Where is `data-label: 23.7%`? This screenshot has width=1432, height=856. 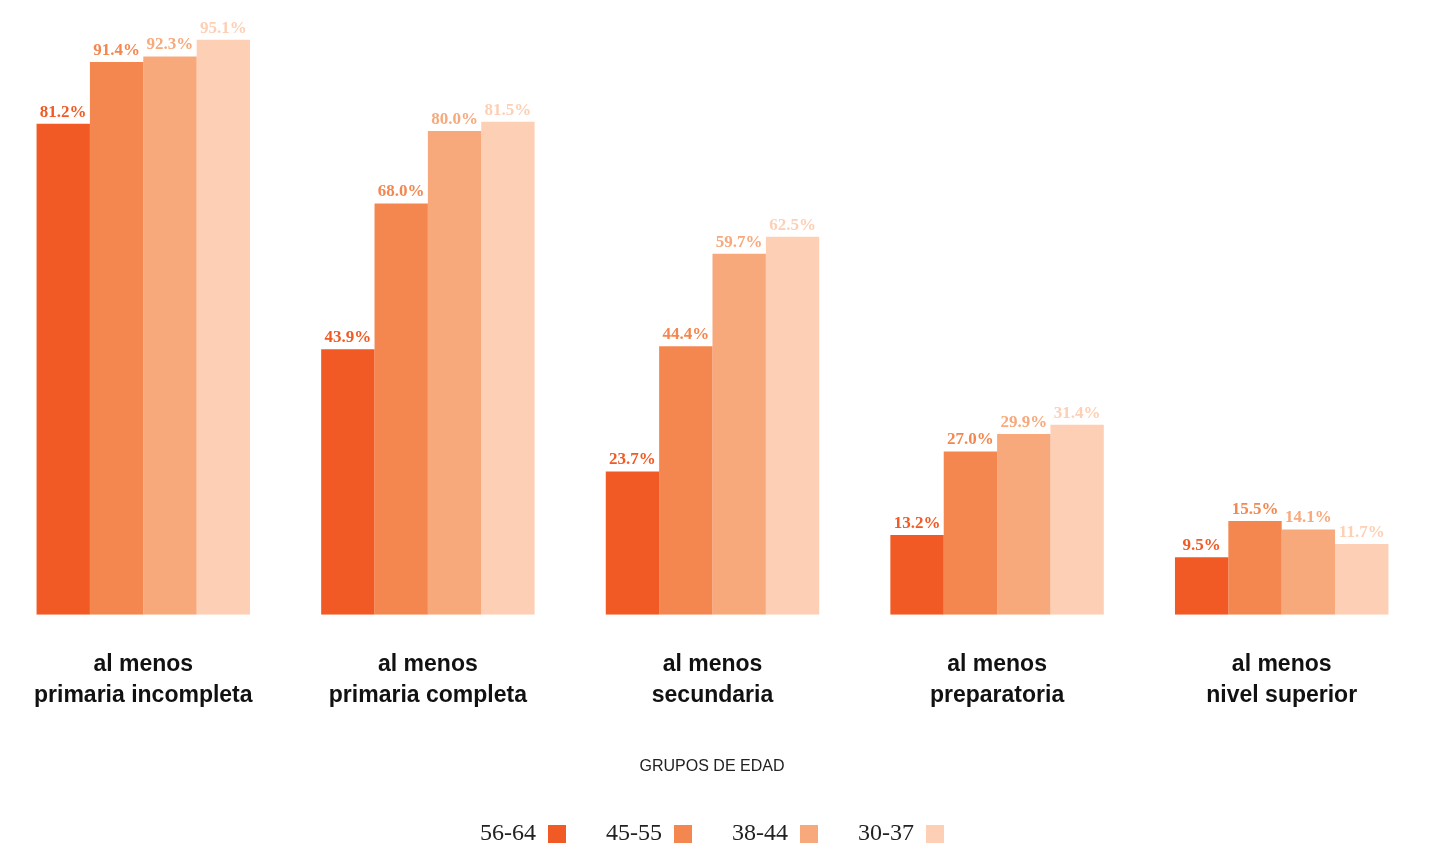 data-label: 23.7% is located at coordinates (632, 459).